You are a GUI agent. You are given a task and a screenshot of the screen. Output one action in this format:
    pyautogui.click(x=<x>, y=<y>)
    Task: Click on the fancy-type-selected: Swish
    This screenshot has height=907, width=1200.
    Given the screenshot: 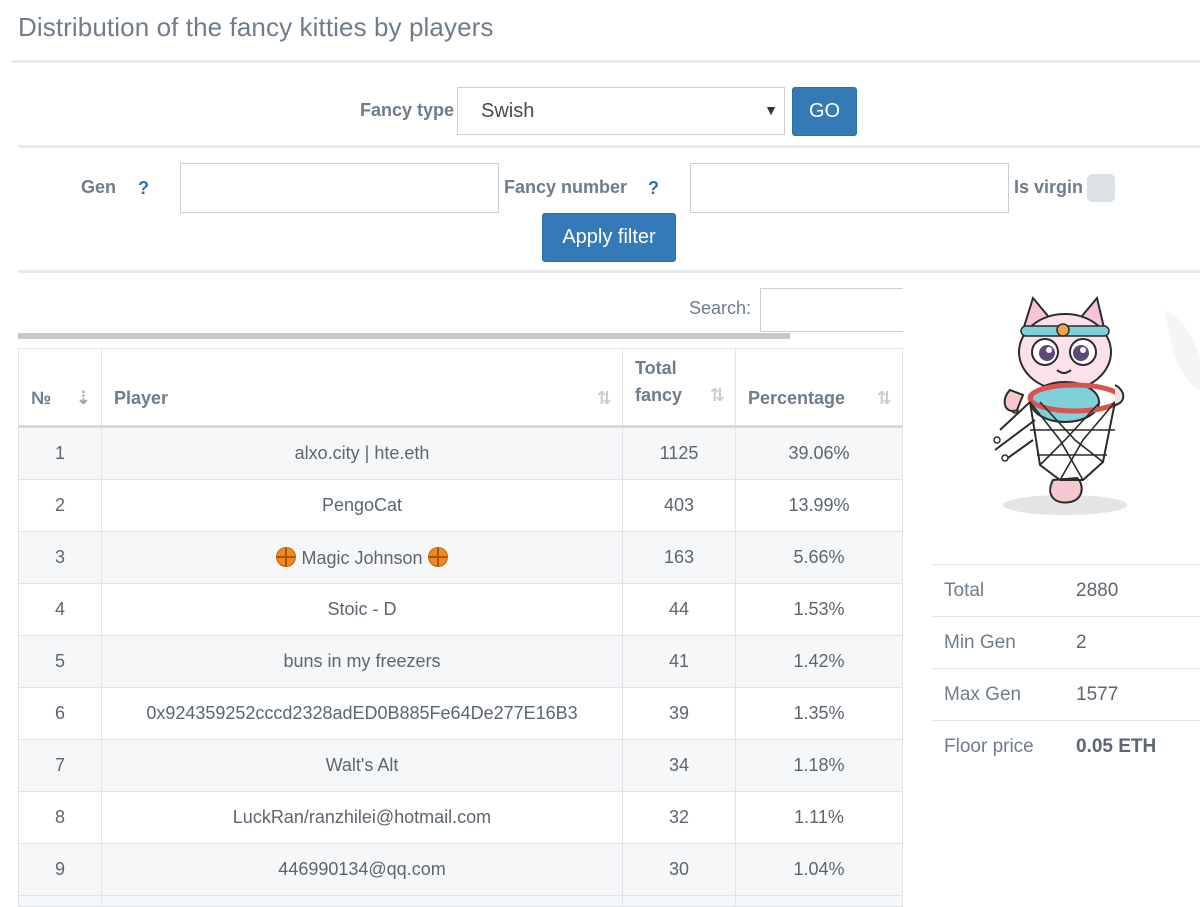 What is the action you would take?
    pyautogui.click(x=508, y=111)
    